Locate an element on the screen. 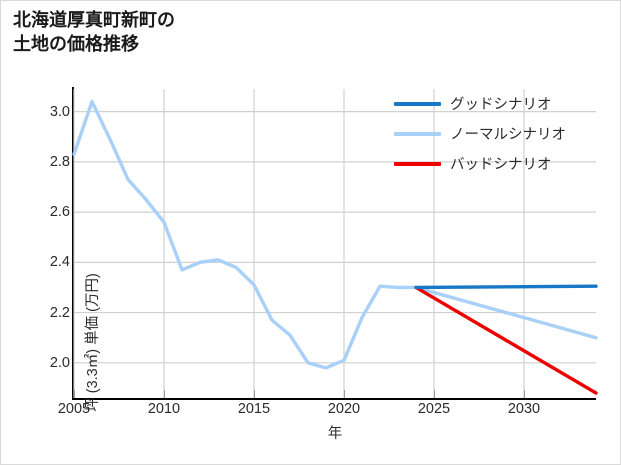 The height and width of the screenshot is (466, 621). y-axis-tick-label: 2.8 is located at coordinates (59, 161).